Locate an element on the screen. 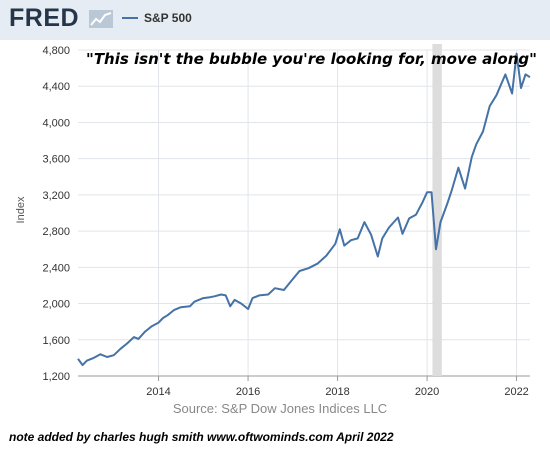  trend-line-icon is located at coordinates (101, 19).